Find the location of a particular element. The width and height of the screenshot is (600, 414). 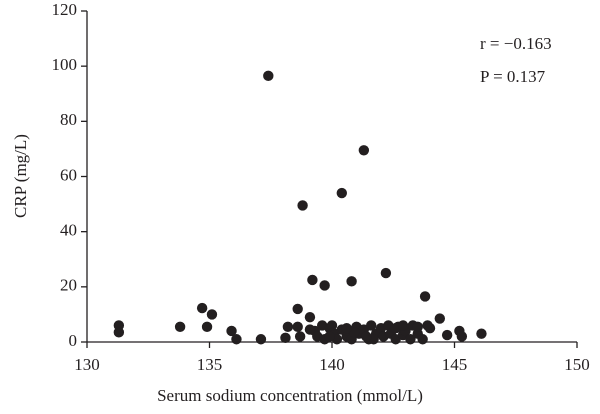

x-tick-label: 135 is located at coordinates (210, 364).